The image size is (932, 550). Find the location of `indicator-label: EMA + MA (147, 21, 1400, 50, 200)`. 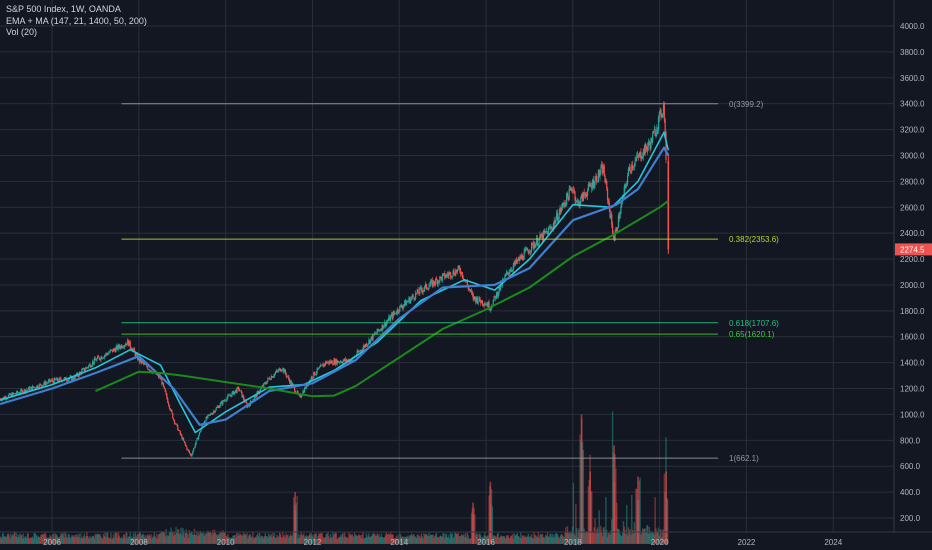

indicator-label: EMA + MA (147, 21, 1400, 50, 200) is located at coordinates (76, 20).